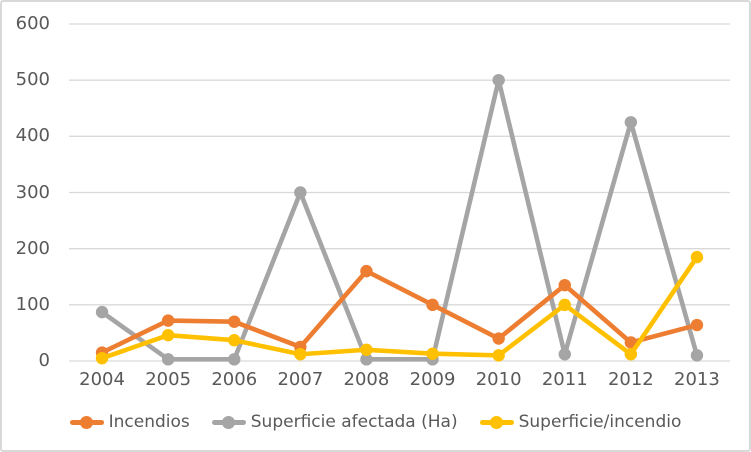 The width and height of the screenshot is (751, 452). I want to click on x-axis-tick-label: 2013, so click(697, 379).